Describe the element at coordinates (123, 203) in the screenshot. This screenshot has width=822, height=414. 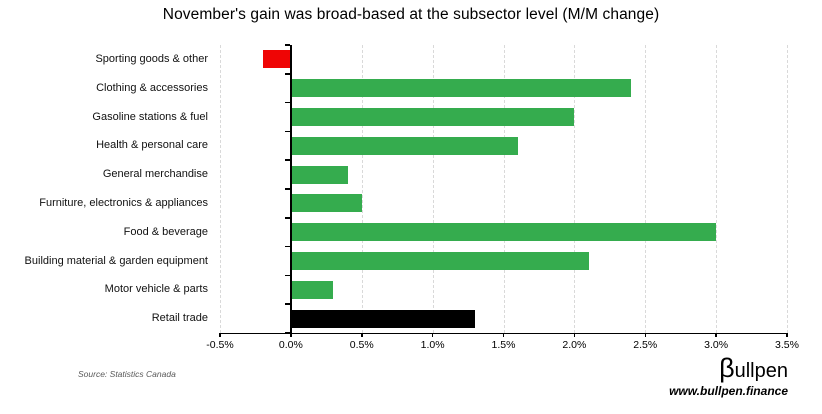
I see `category-label: Furniture, electronics & appliances` at that location.